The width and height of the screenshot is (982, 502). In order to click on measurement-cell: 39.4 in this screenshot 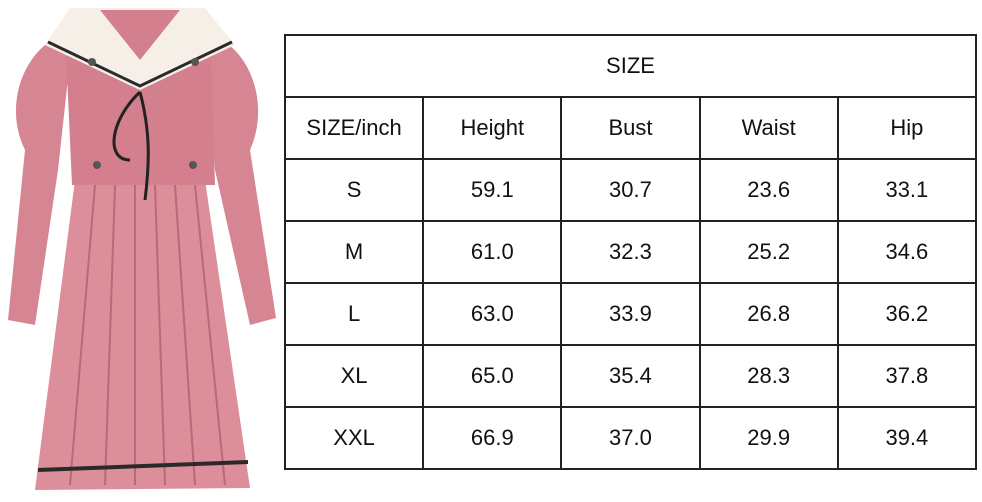, I will do `click(907, 438)`.